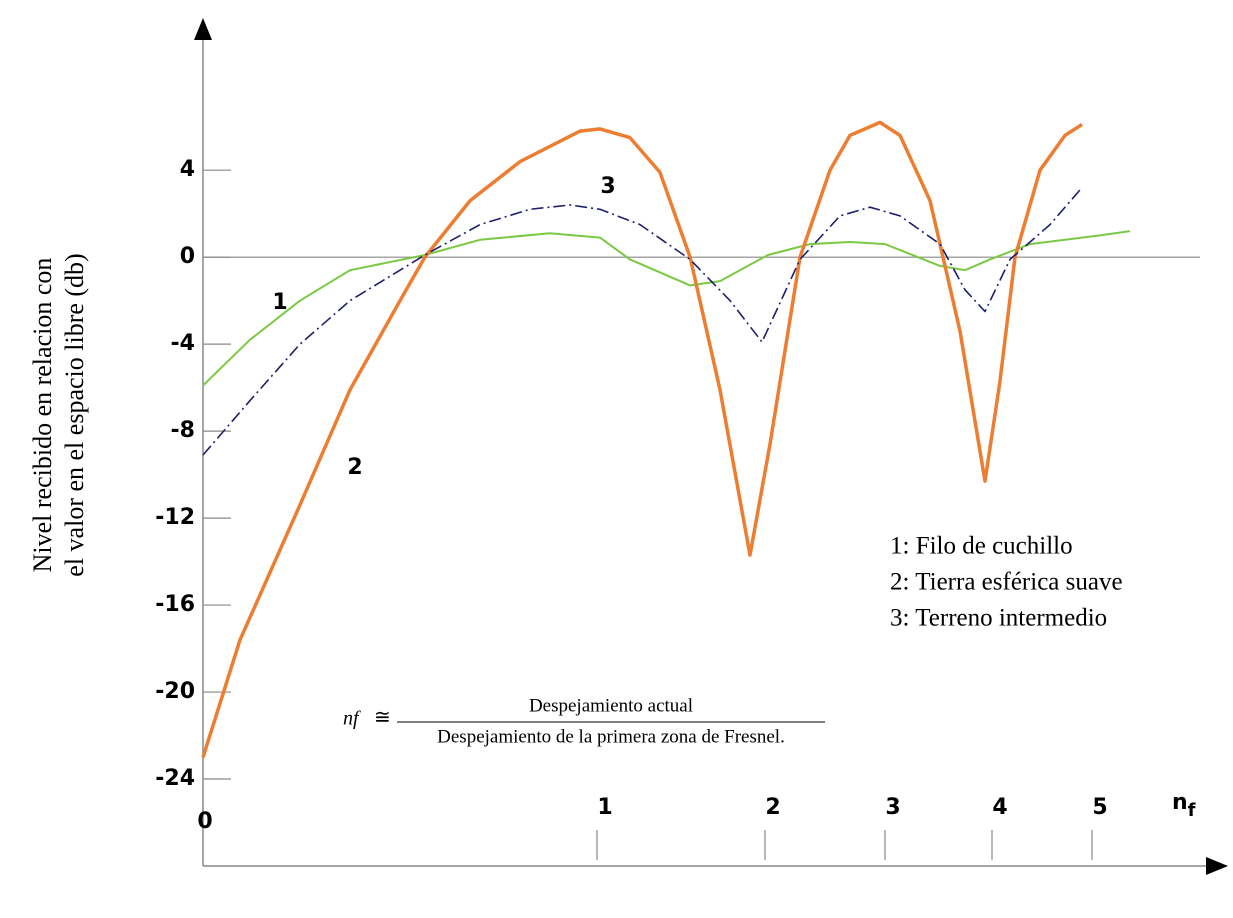 This screenshot has width=1233, height=918. Describe the element at coordinates (981, 546) in the screenshot. I see `legend-entry: 1: Filo de cuchillo` at that location.